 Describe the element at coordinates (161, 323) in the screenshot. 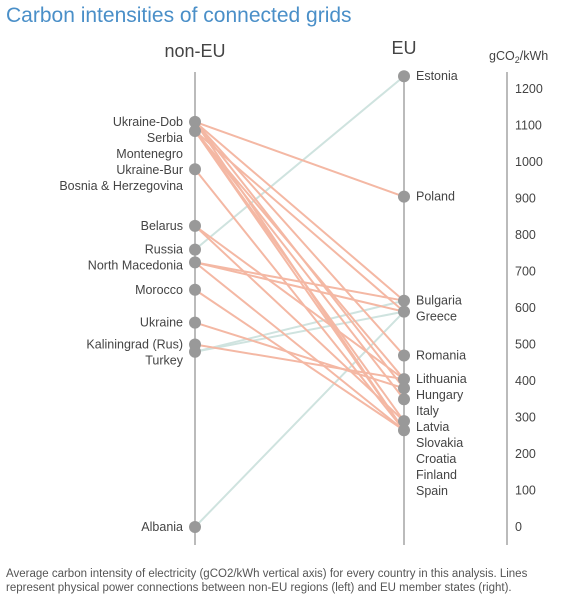

I see `left-label-ukraine: Ukraine` at that location.